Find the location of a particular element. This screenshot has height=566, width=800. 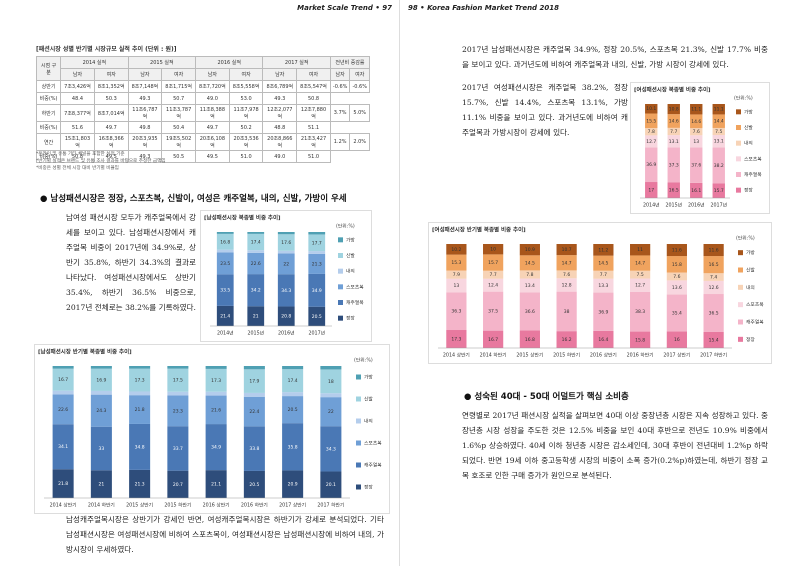

value-label: 35.8 is located at coordinates (293, 447).